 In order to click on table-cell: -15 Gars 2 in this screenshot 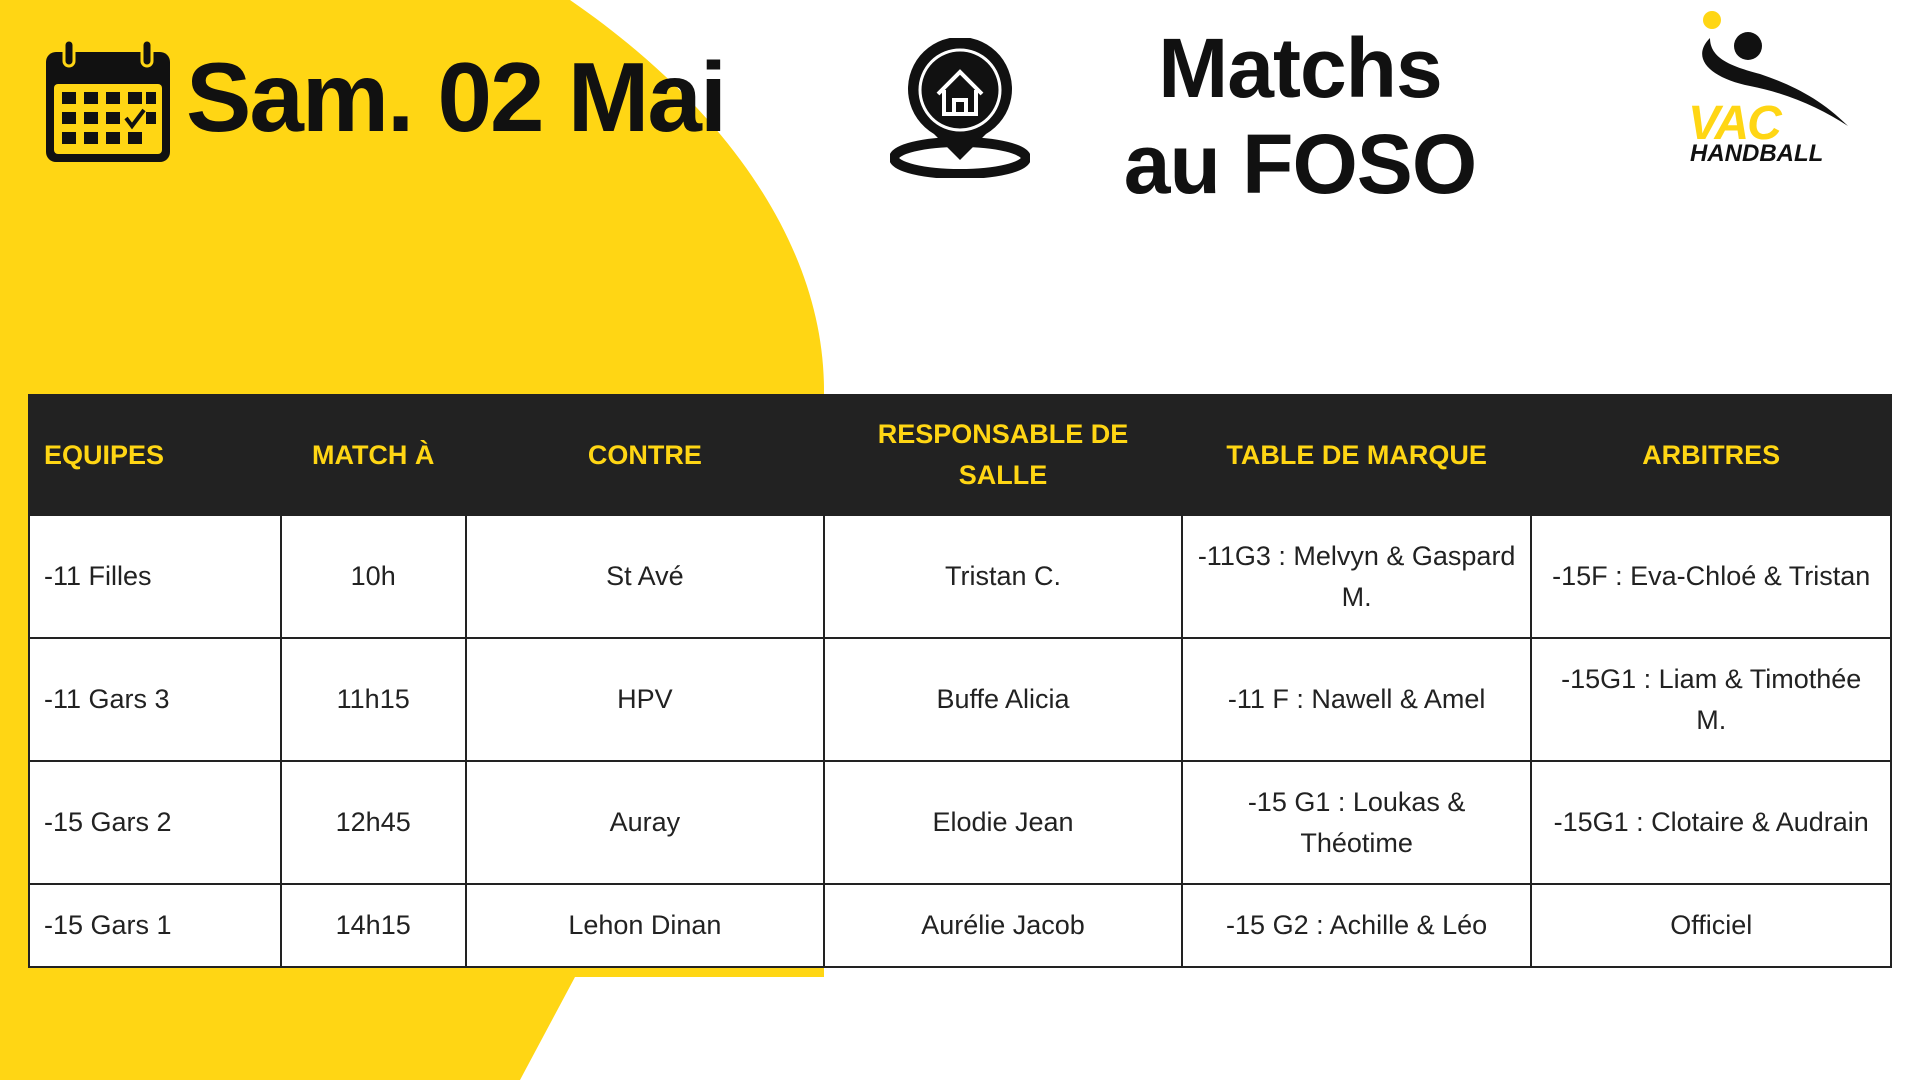, I will do `click(155, 822)`.